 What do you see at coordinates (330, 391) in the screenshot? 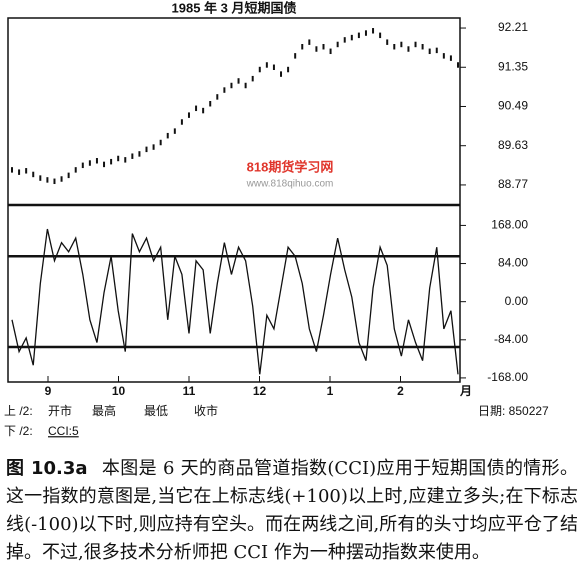
I see `x-tick-label: 1` at bounding box center [330, 391].